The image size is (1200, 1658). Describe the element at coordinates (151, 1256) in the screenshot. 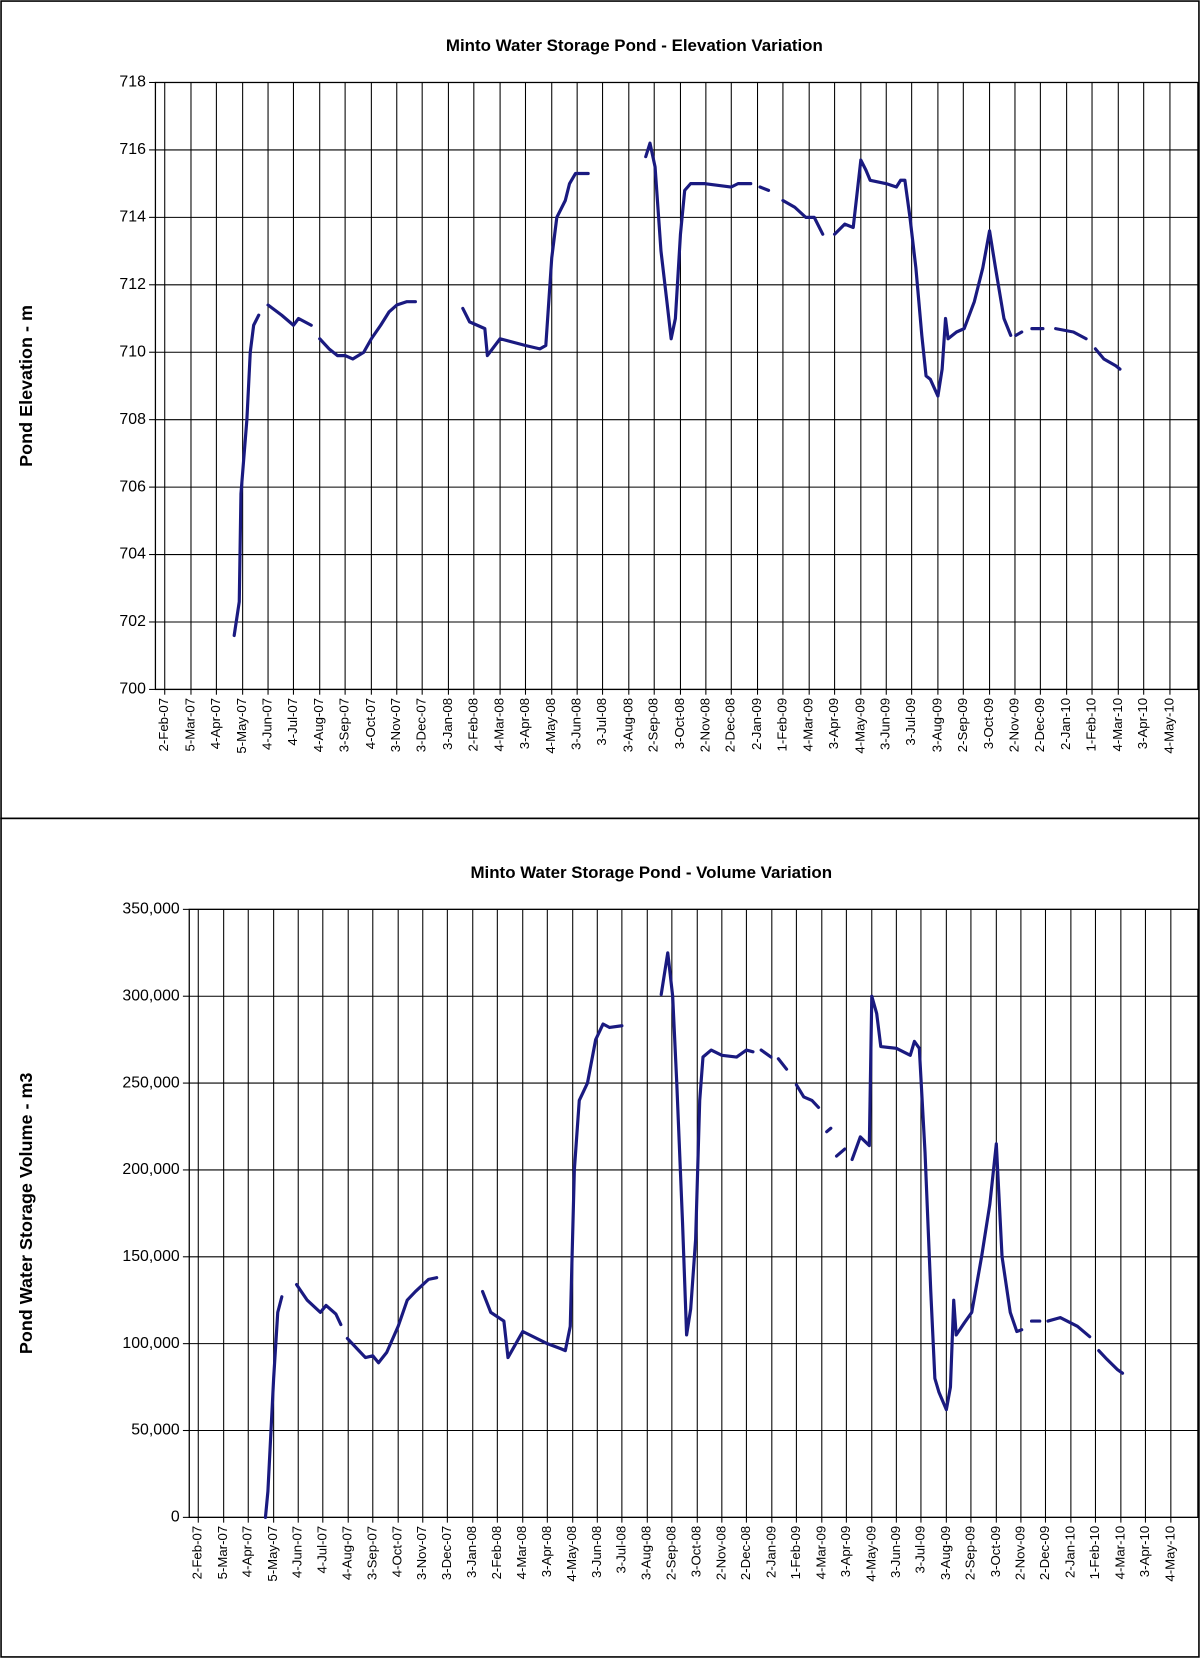

I see `y-tick-label: 150,000` at that location.